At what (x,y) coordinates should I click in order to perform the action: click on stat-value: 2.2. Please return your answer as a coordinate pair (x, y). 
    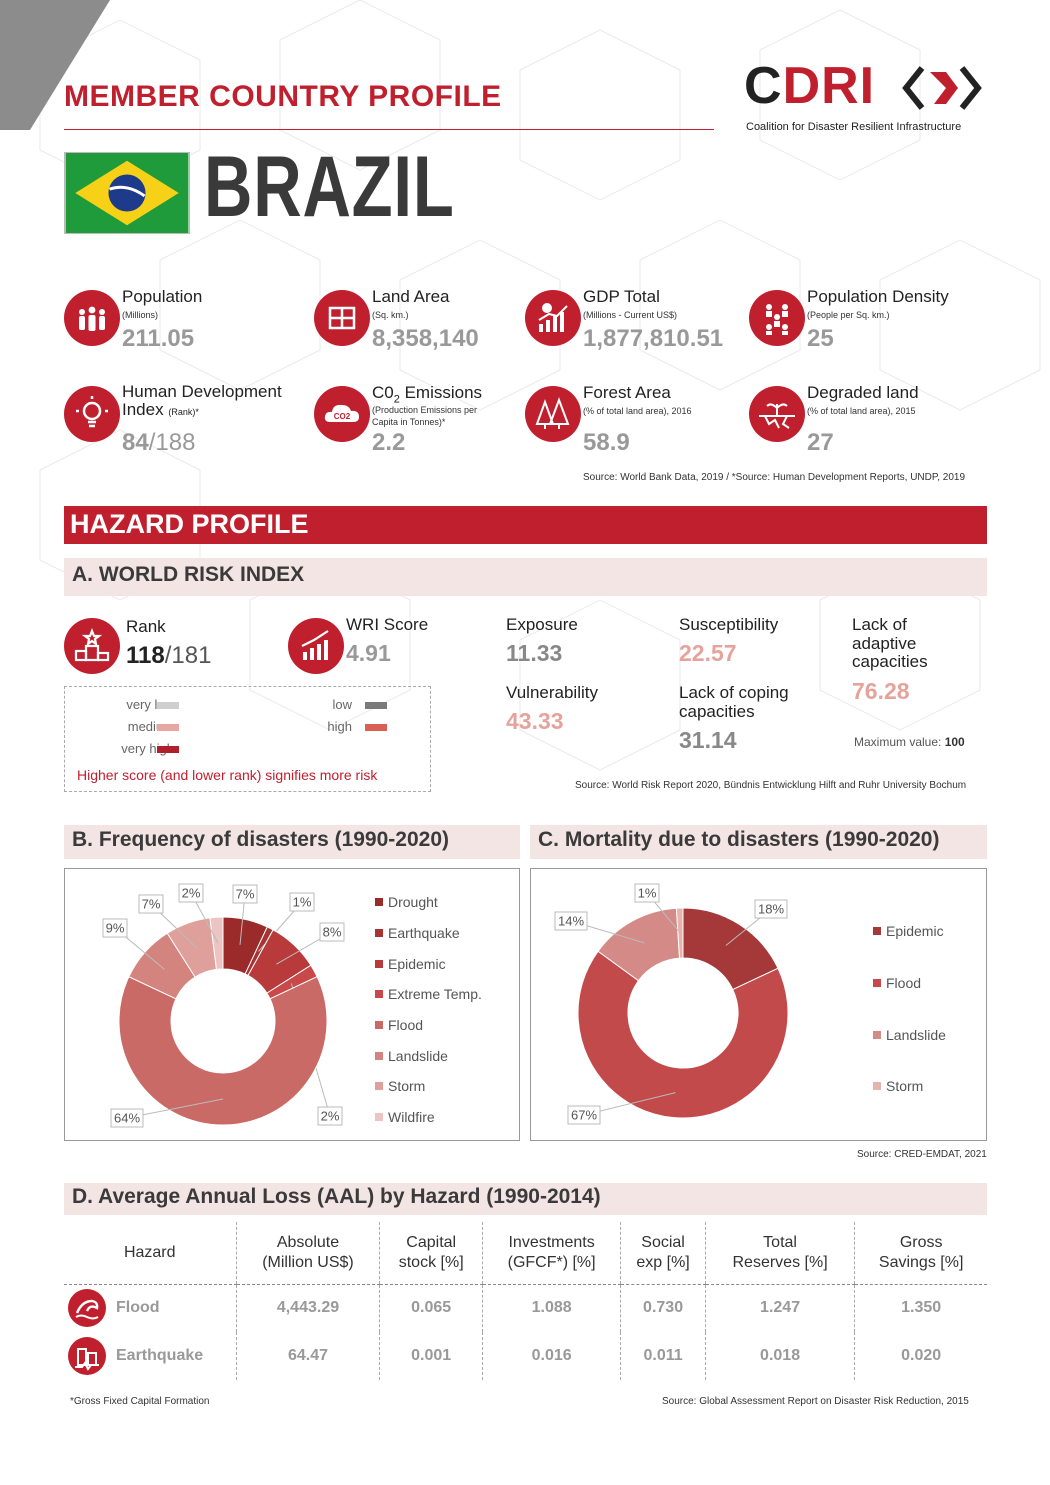
    Looking at the image, I should click on (389, 442).